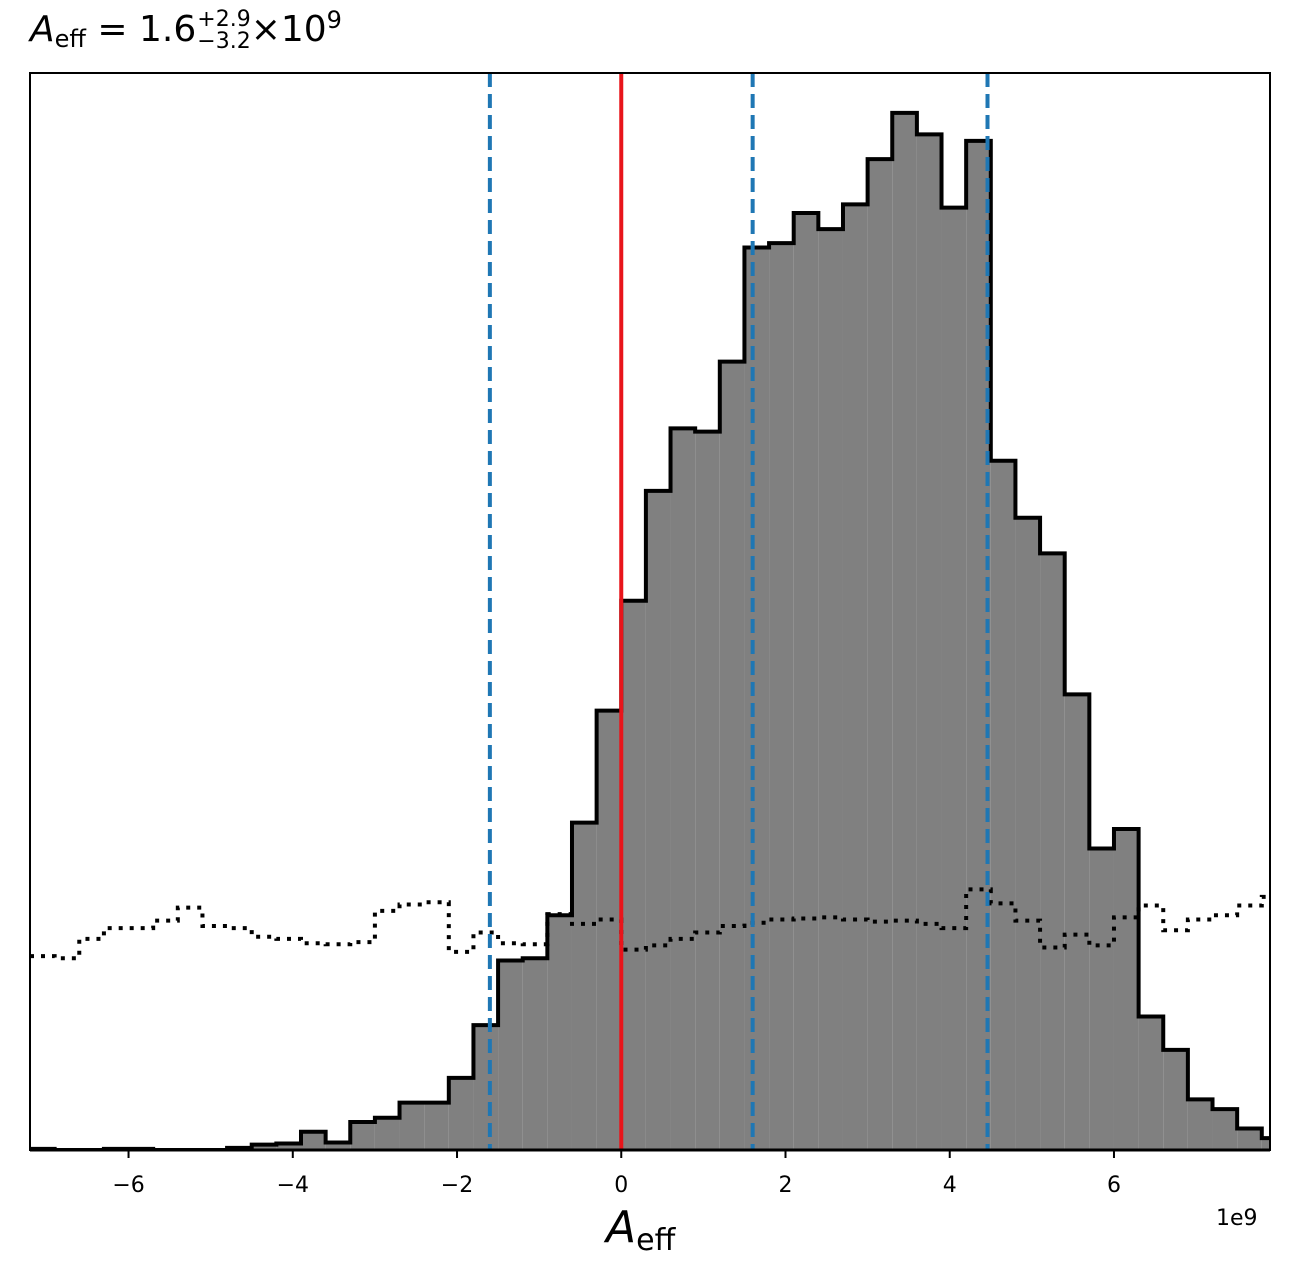 This screenshot has width=1289, height=1278. Describe the element at coordinates (42, 29) in the screenshot. I see `title-symbol: A` at that location.